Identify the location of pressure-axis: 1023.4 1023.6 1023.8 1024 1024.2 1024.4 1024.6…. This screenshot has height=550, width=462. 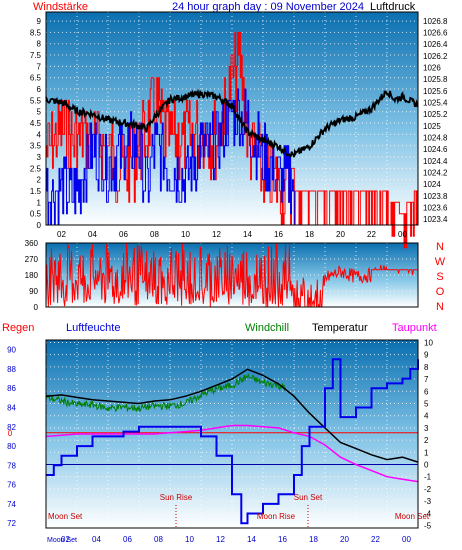
(435, 120).